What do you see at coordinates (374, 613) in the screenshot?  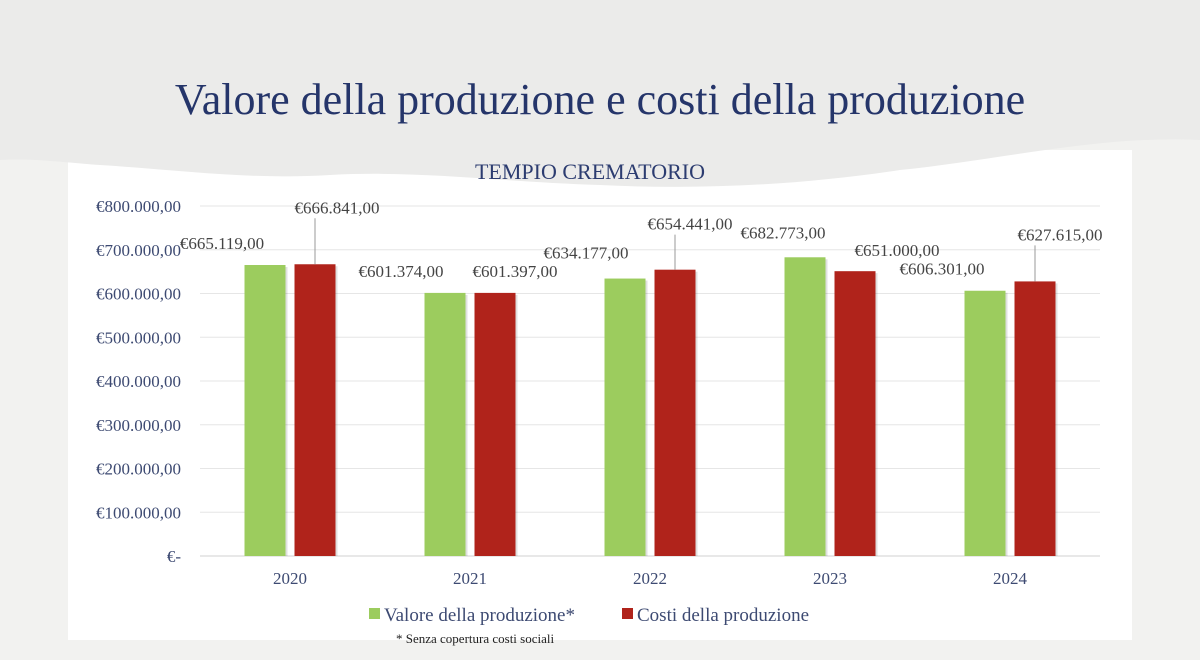 I see `legend-swatch-valore` at bounding box center [374, 613].